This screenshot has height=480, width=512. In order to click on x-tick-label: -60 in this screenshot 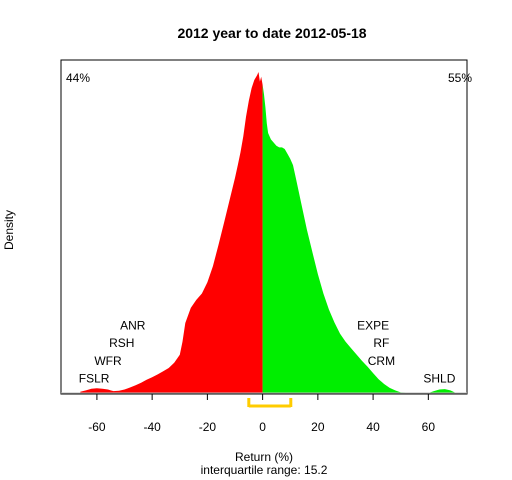, I will do `click(97, 427)`.